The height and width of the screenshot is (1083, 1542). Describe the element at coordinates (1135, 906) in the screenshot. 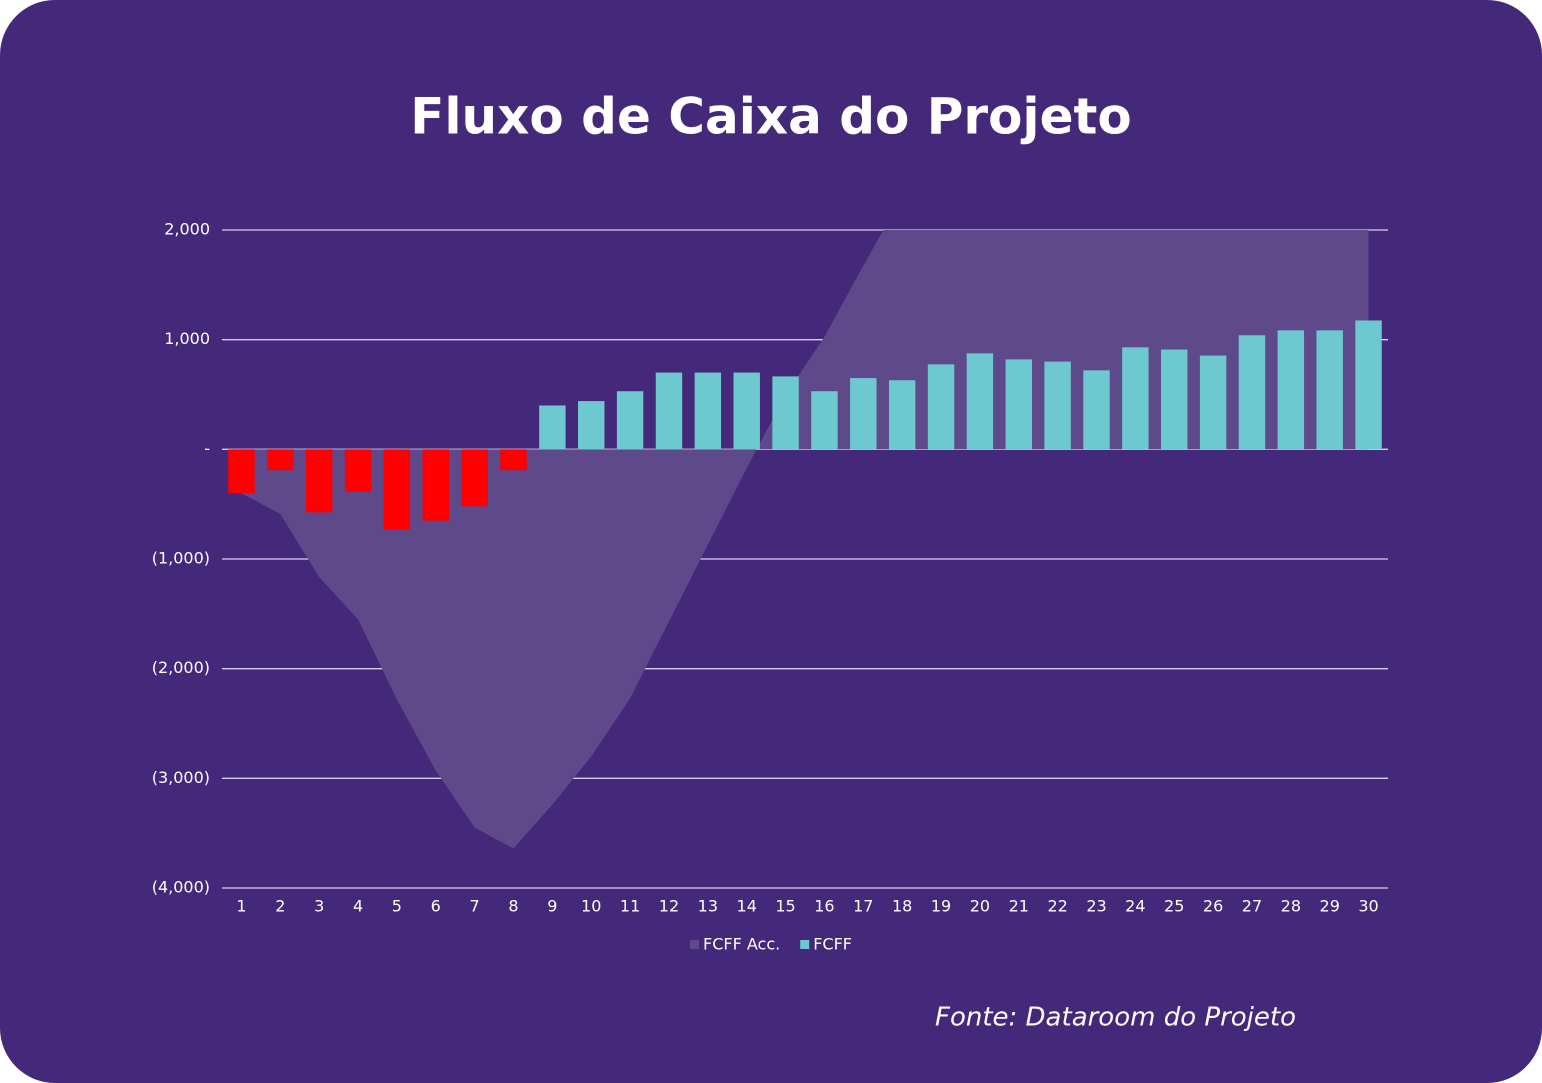

I see `x-tick-label: 24` at that location.